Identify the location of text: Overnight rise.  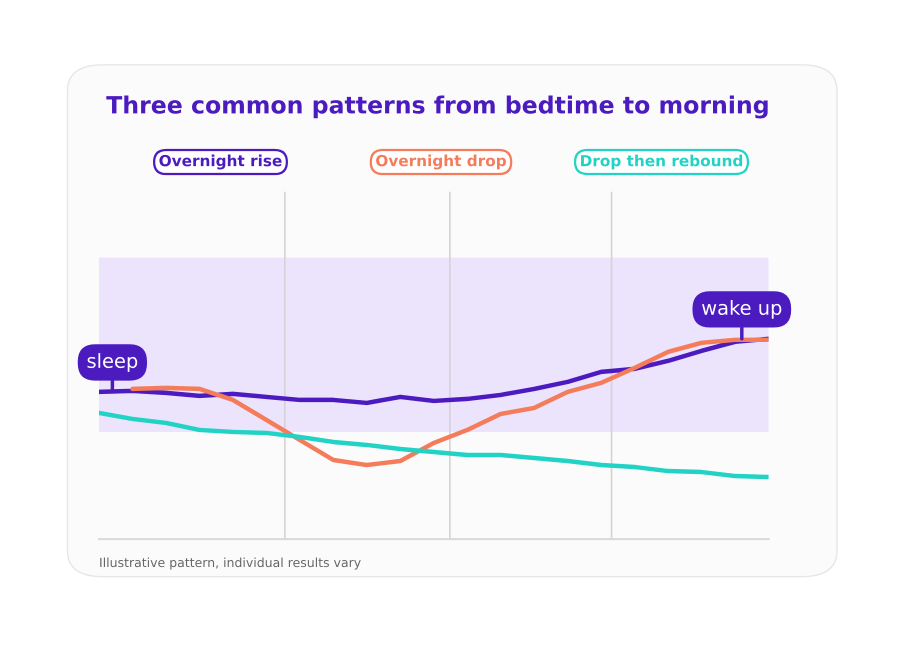
(220, 162).